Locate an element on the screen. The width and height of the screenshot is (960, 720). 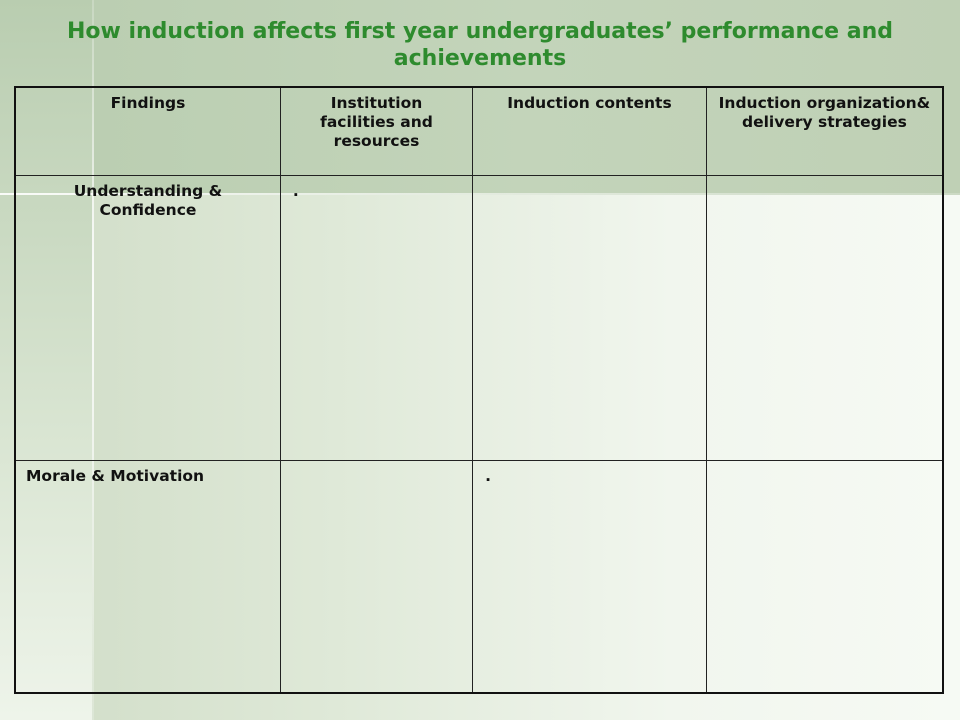
header-induction-contents: Induction contents is located at coordinates (589, 131).